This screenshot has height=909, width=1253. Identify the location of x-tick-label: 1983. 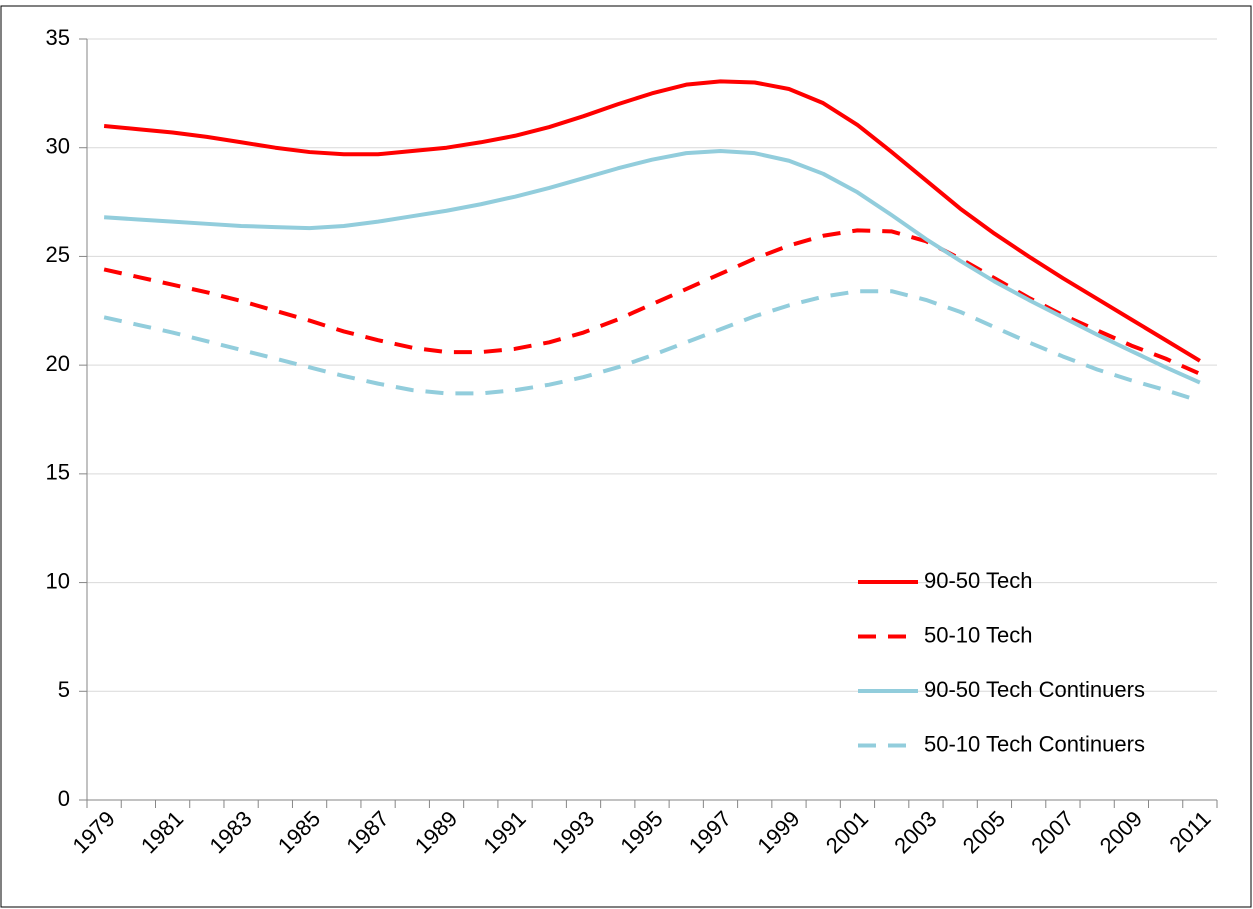
(230, 832).